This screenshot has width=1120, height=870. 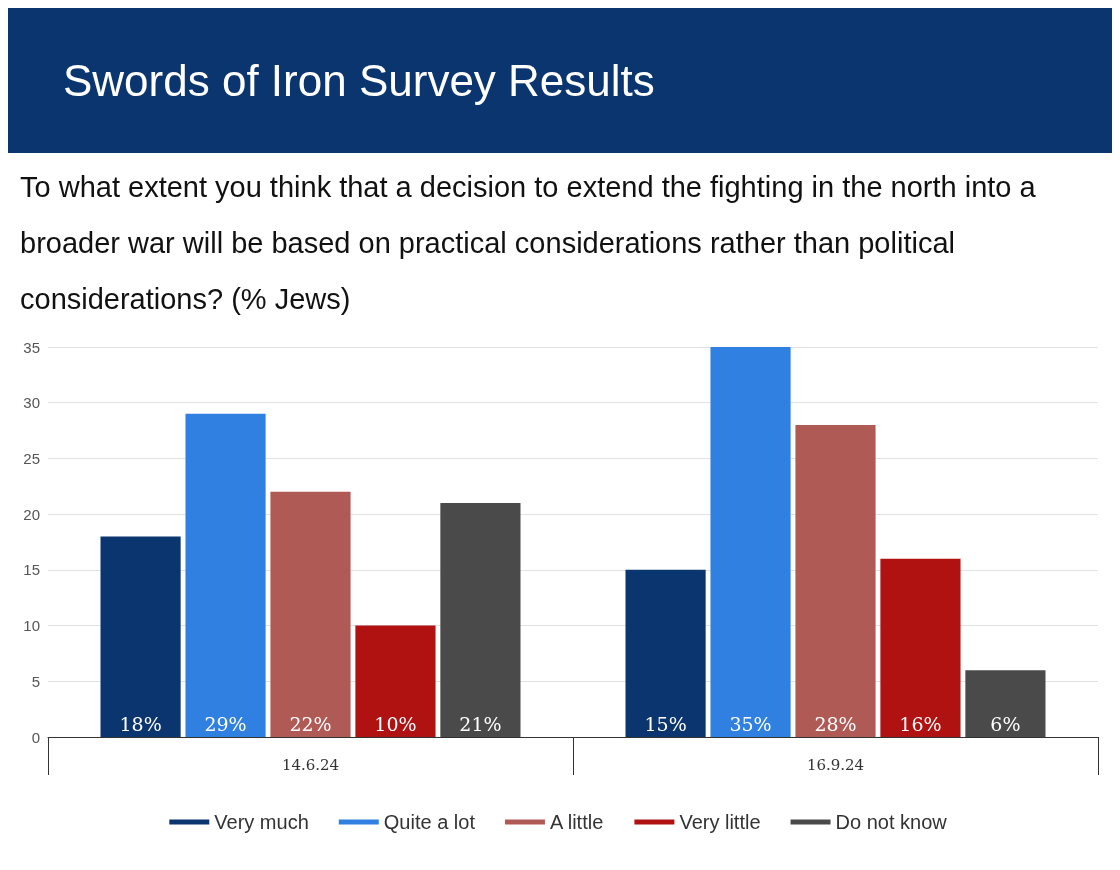 What do you see at coordinates (310, 723) in the screenshot?
I see `data-label: 22%` at bounding box center [310, 723].